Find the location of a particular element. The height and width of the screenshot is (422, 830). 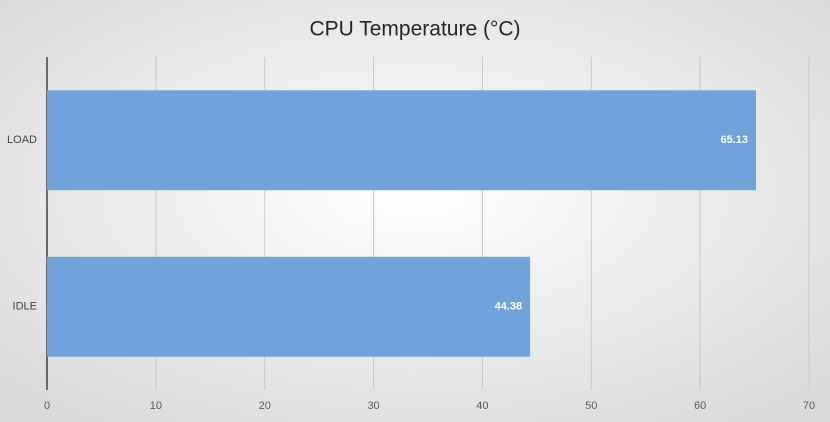

x-tick-label: 60 is located at coordinates (700, 406).